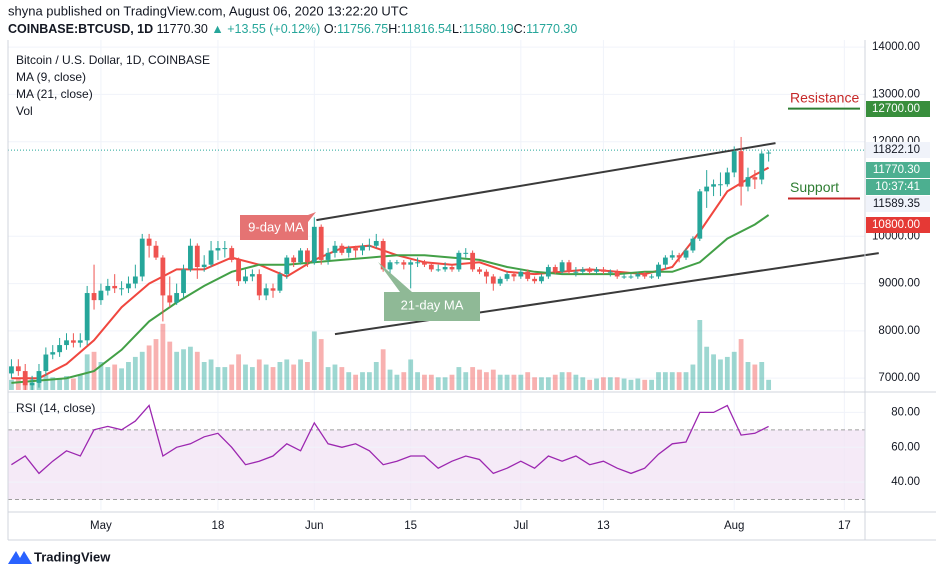  I want to click on ma9-callout: 9-day MA, so click(278, 226).